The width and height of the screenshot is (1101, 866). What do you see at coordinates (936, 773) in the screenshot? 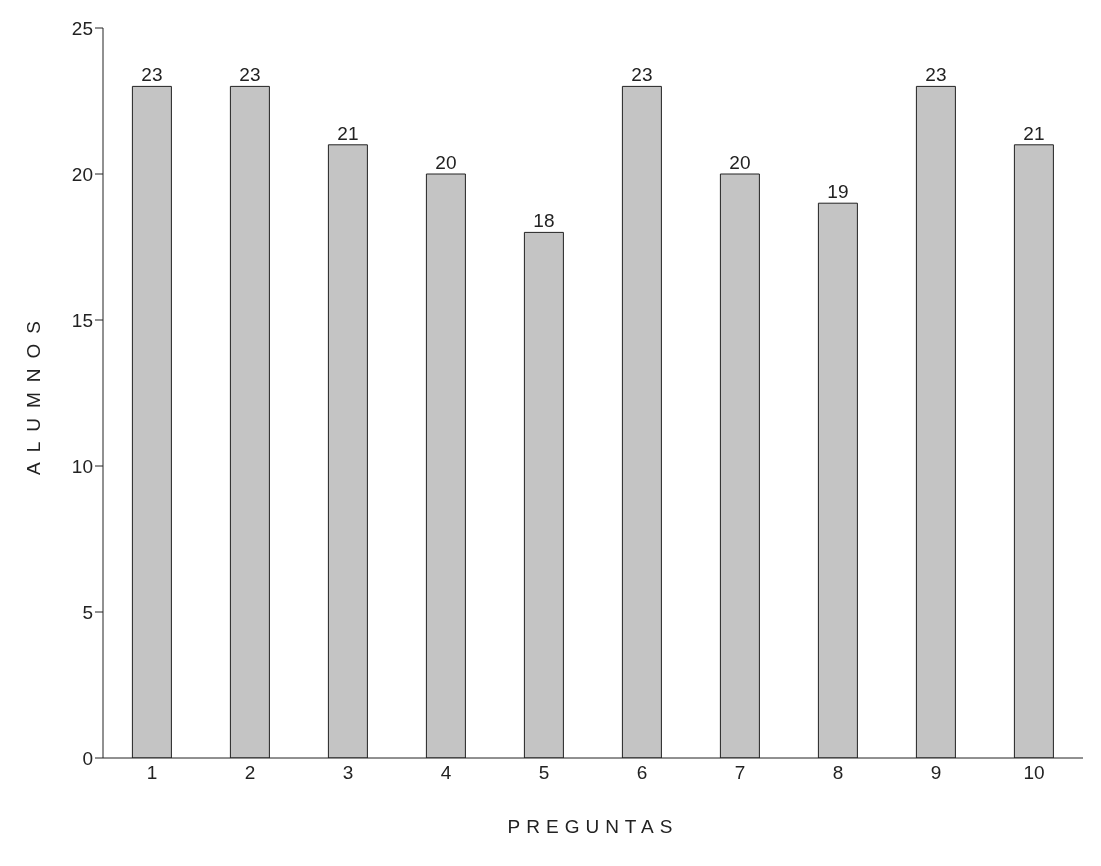
I see `x-tick-label: 9` at bounding box center [936, 773].